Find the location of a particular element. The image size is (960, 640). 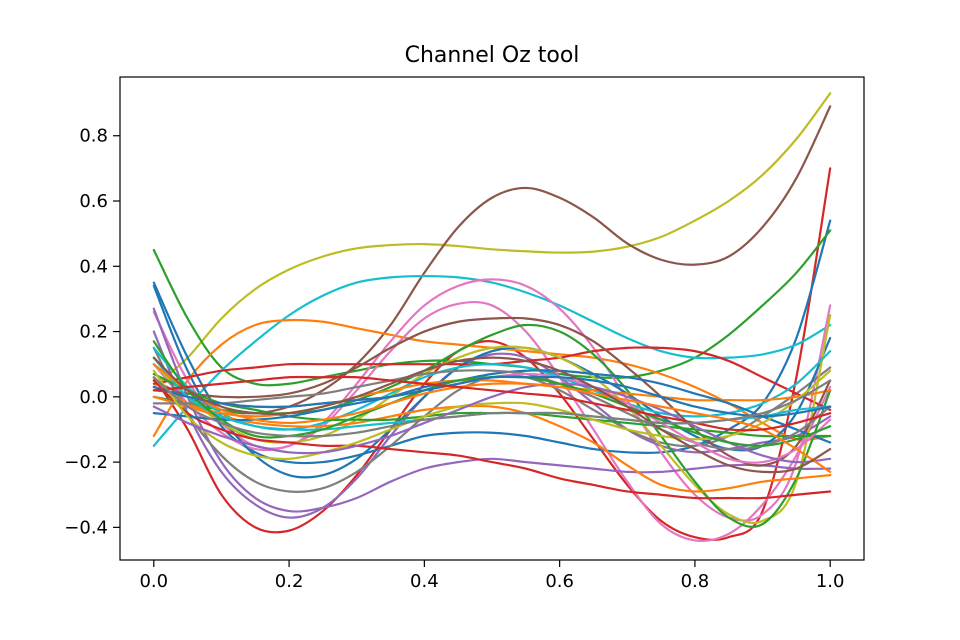

x-tick-label: 0.2 is located at coordinates (289, 581).